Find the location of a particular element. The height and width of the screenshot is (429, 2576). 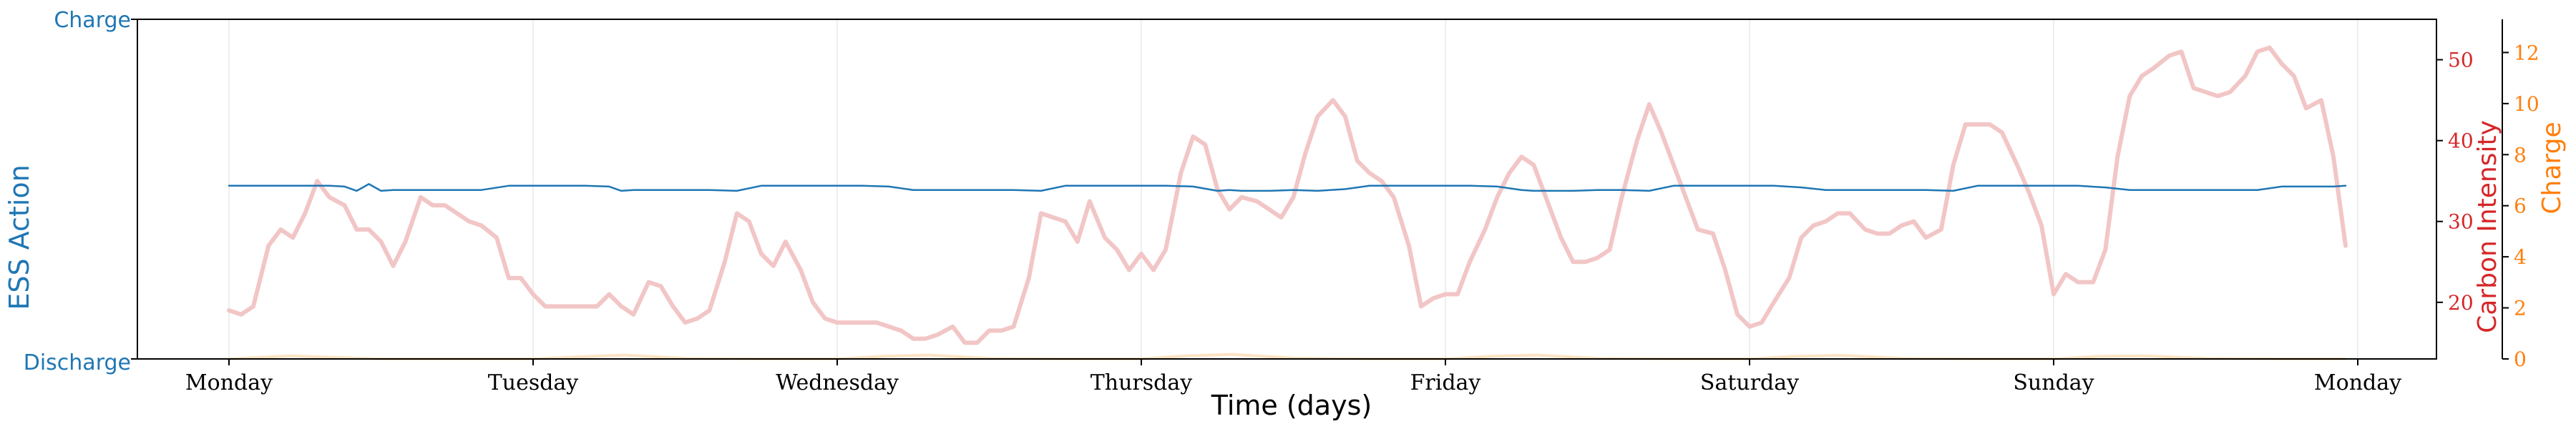

right1-tick-label: 40 is located at coordinates (2461, 141).